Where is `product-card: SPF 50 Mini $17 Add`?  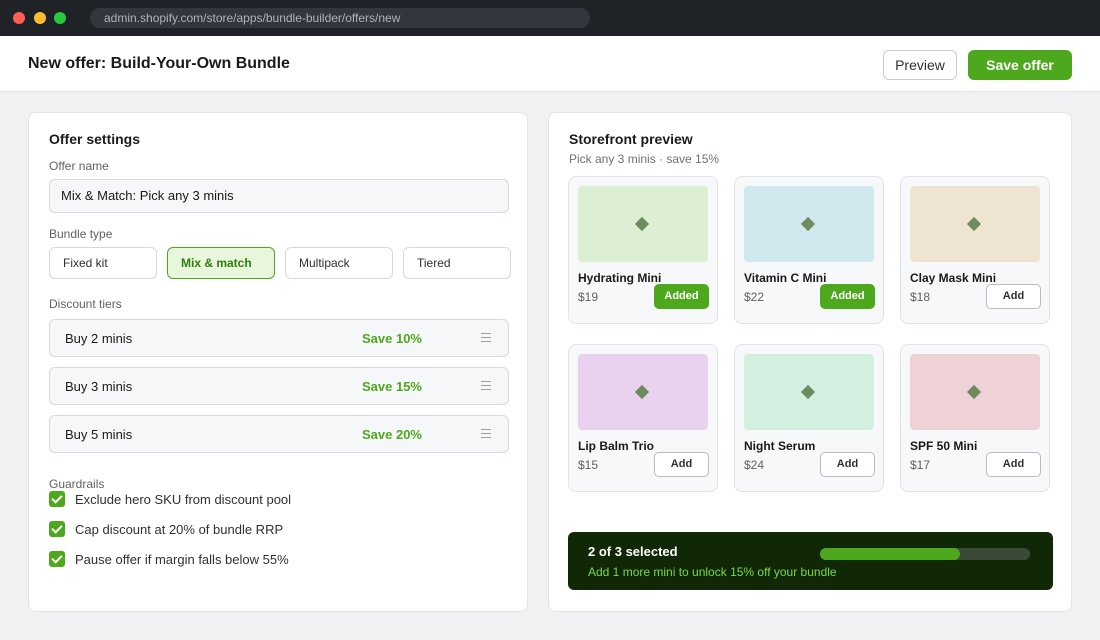 product-card: SPF 50 Mini $17 Add is located at coordinates (975, 418).